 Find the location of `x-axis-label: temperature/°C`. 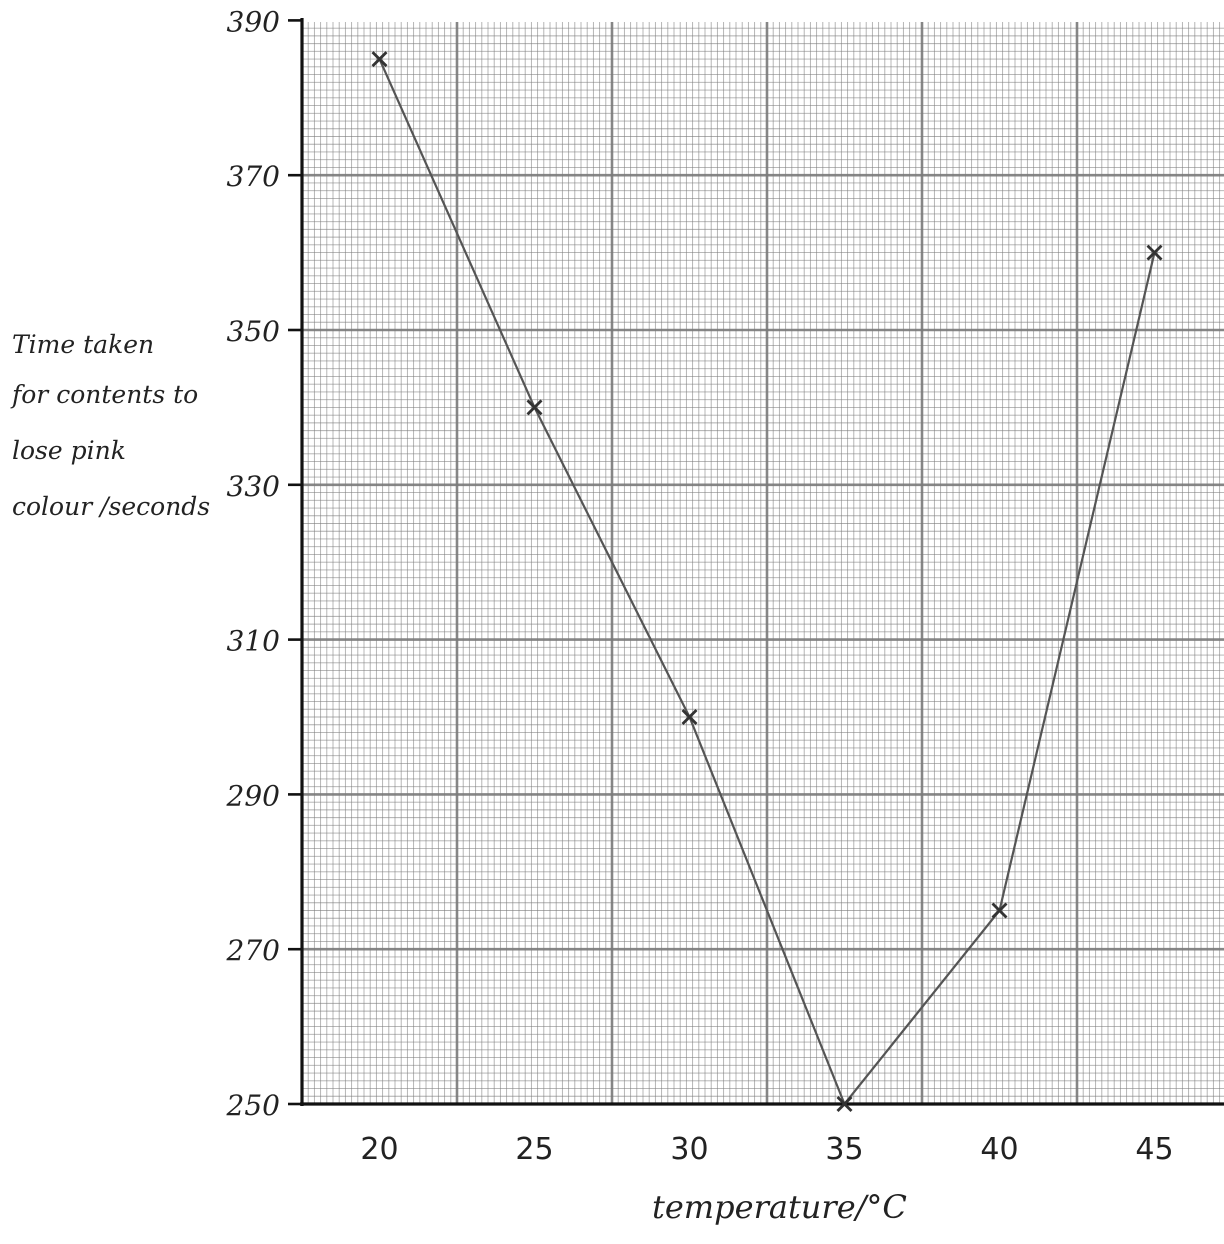

x-axis-label: temperature/°C is located at coordinates (779, 1207).